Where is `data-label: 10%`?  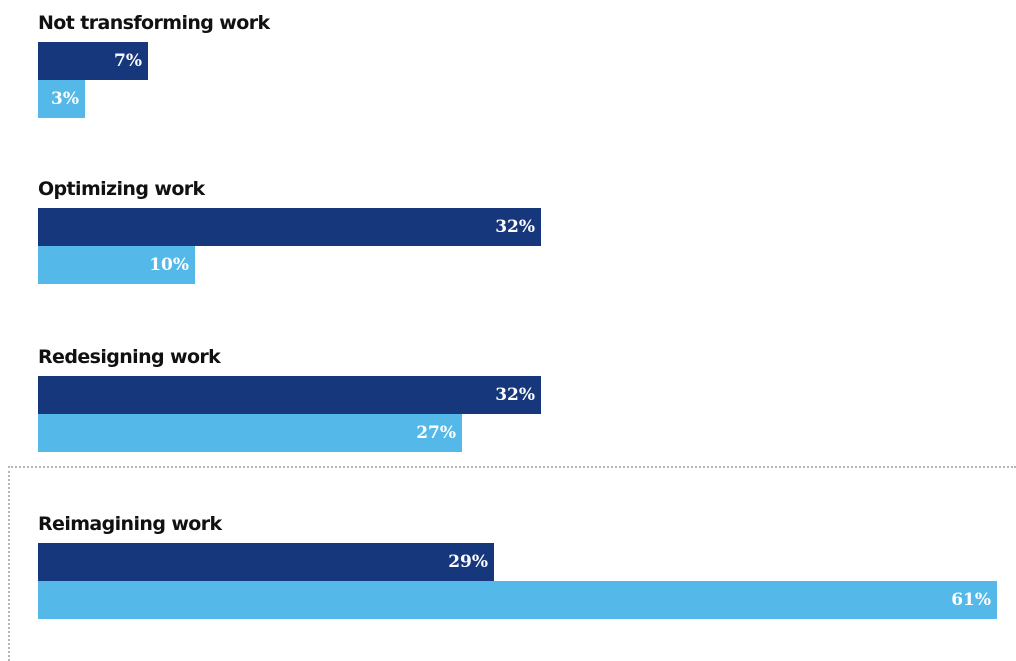
data-label: 10% is located at coordinates (169, 265).